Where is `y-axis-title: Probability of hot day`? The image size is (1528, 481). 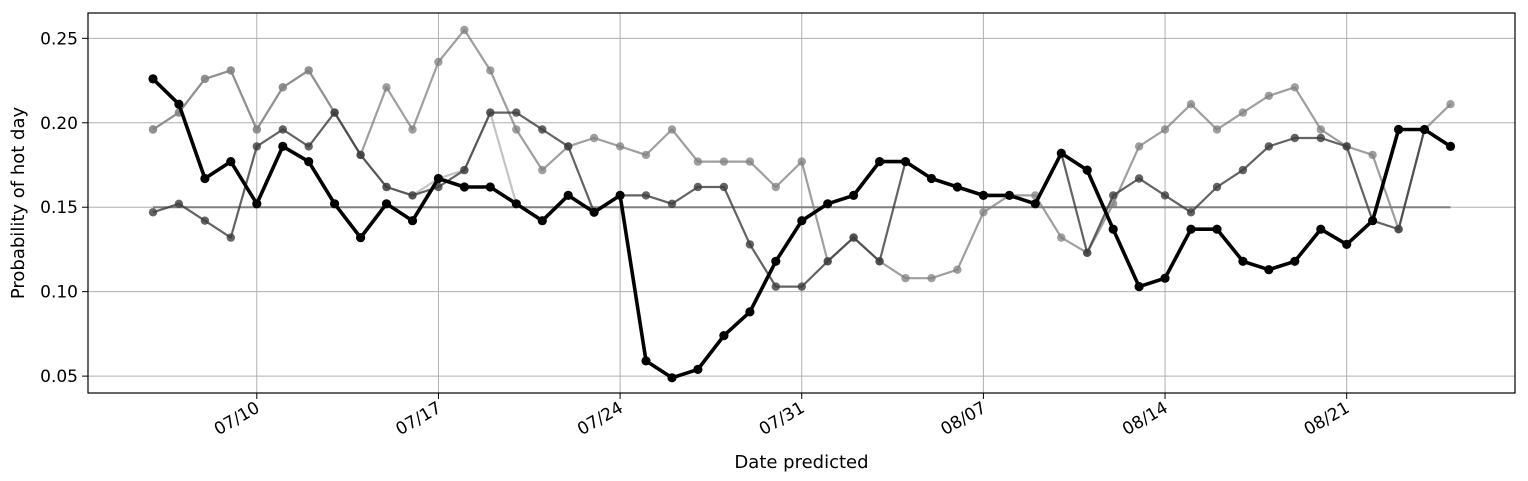
y-axis-title: Probability of hot day is located at coordinates (18, 203).